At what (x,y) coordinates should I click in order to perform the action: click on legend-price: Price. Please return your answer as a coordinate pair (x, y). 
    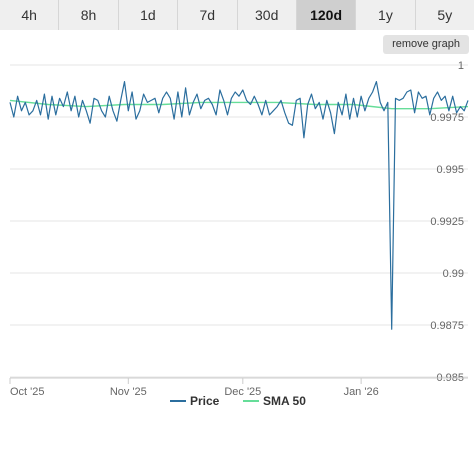
    Looking at the image, I should click on (195, 401).